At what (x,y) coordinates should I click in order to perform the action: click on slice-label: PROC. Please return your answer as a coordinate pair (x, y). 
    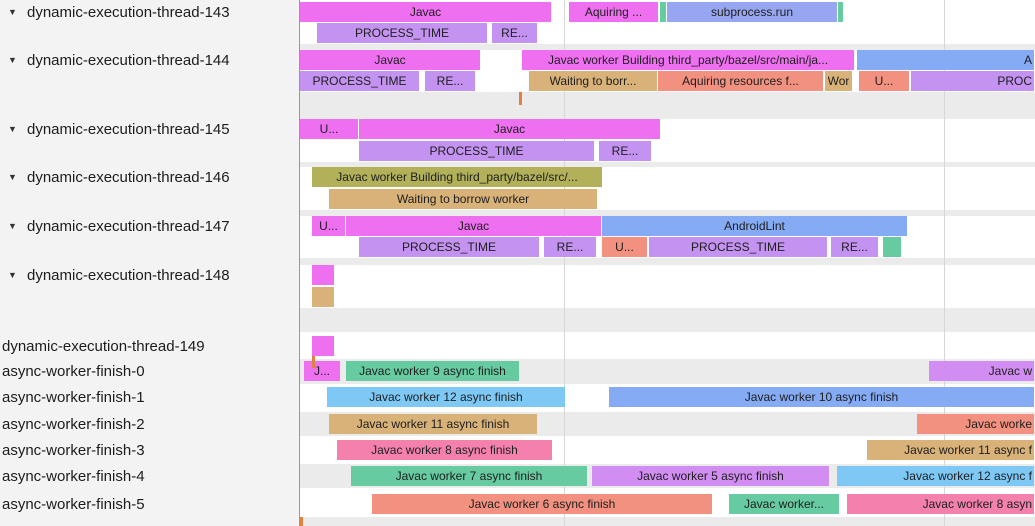
    Looking at the image, I should click on (1014, 81).